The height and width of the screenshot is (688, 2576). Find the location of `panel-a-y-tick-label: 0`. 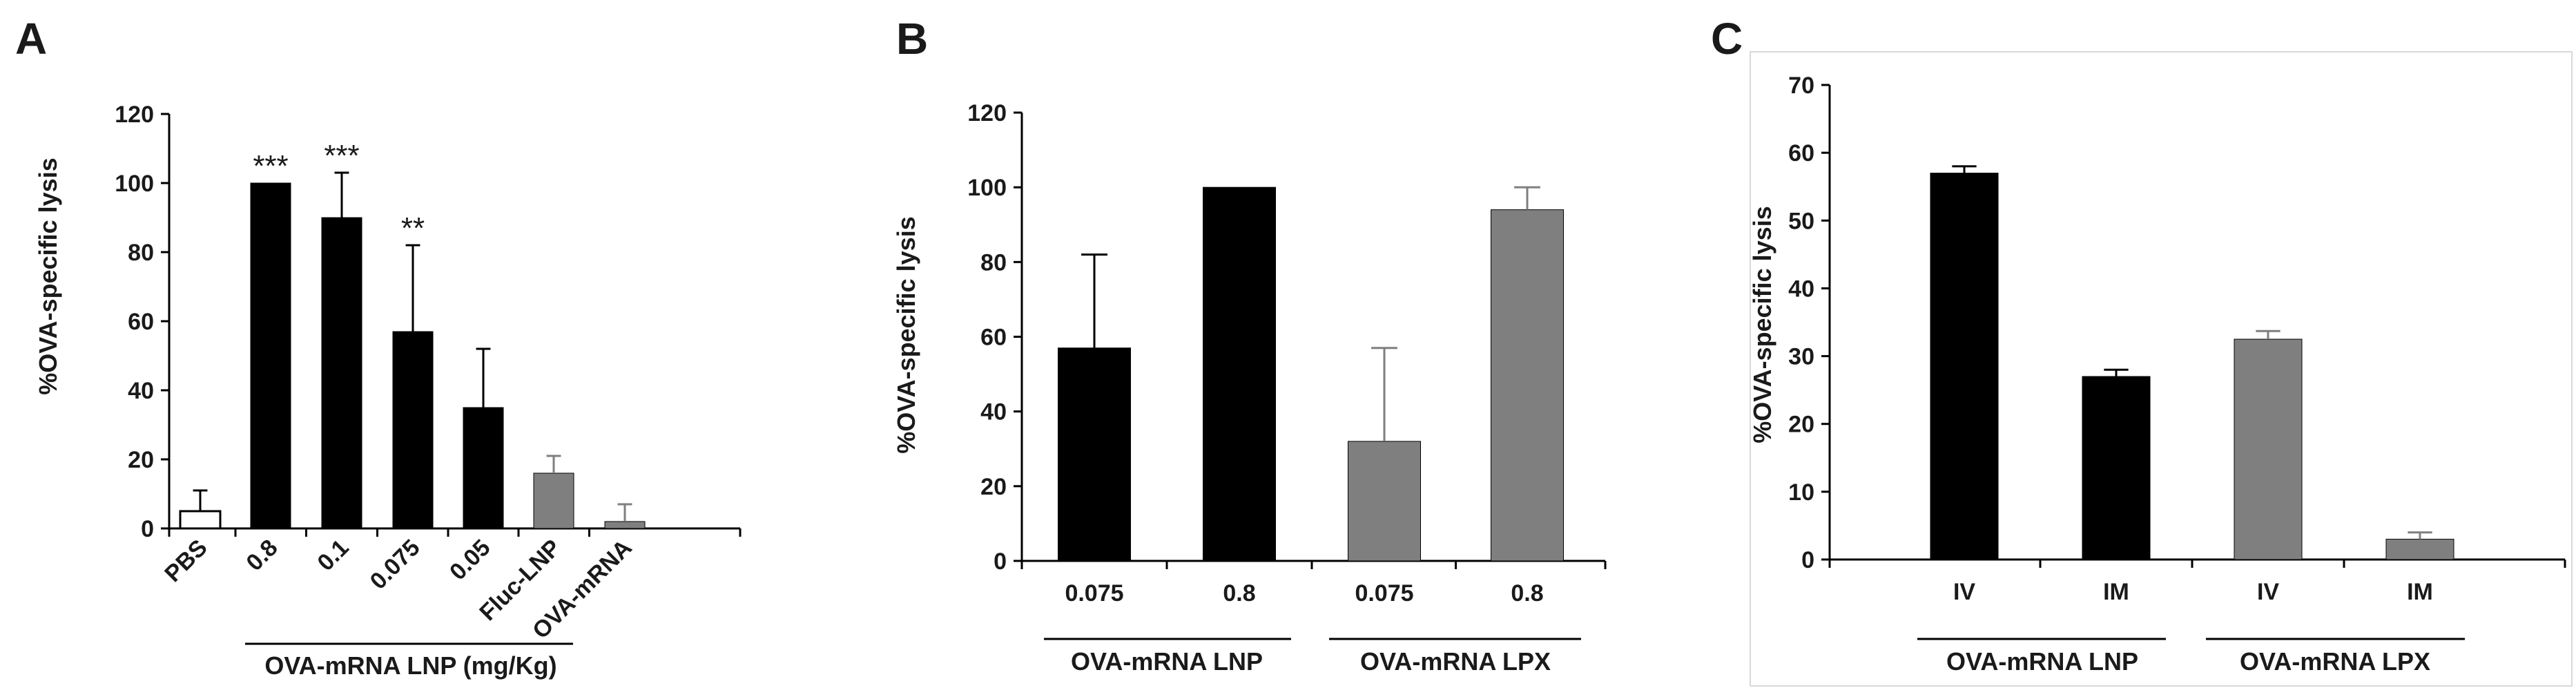

panel-a-y-tick-label: 0 is located at coordinates (147, 529).